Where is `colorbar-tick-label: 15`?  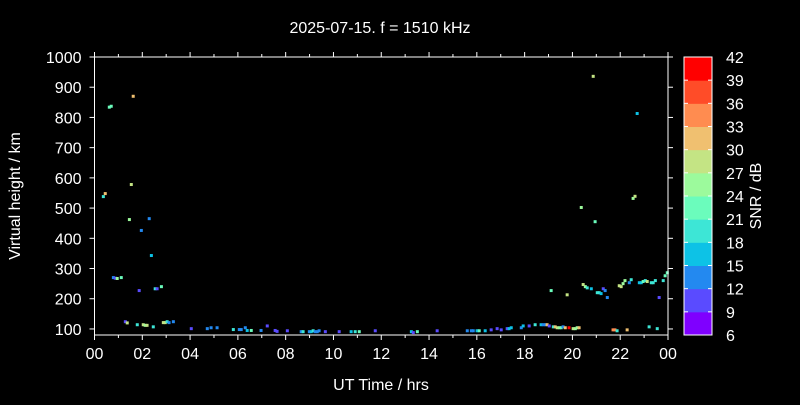 colorbar-tick-label: 15 is located at coordinates (735, 267).